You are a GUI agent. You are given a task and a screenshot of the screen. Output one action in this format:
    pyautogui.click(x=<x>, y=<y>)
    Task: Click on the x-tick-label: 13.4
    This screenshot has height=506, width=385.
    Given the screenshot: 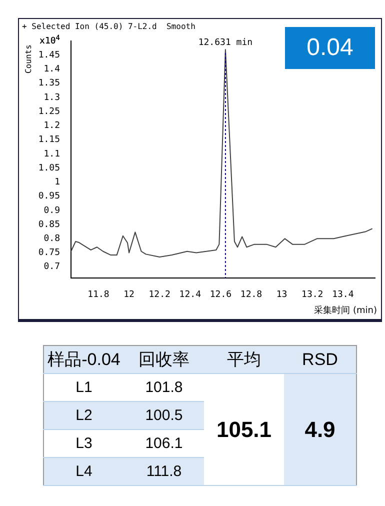 What is the action you would take?
    pyautogui.click(x=343, y=295)
    